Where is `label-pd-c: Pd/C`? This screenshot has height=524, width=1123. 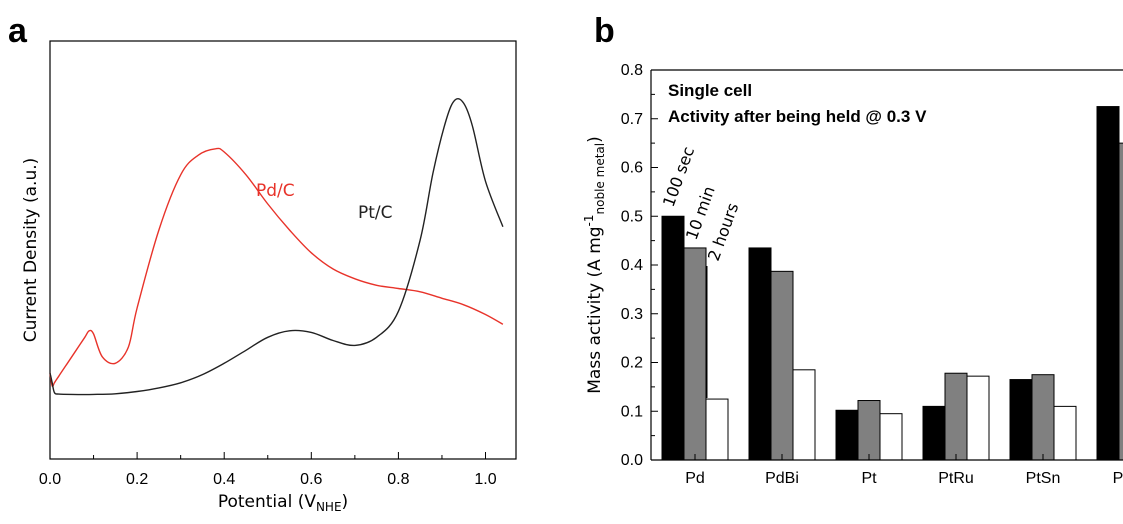
label-pd-c: Pd/C is located at coordinates (275, 191).